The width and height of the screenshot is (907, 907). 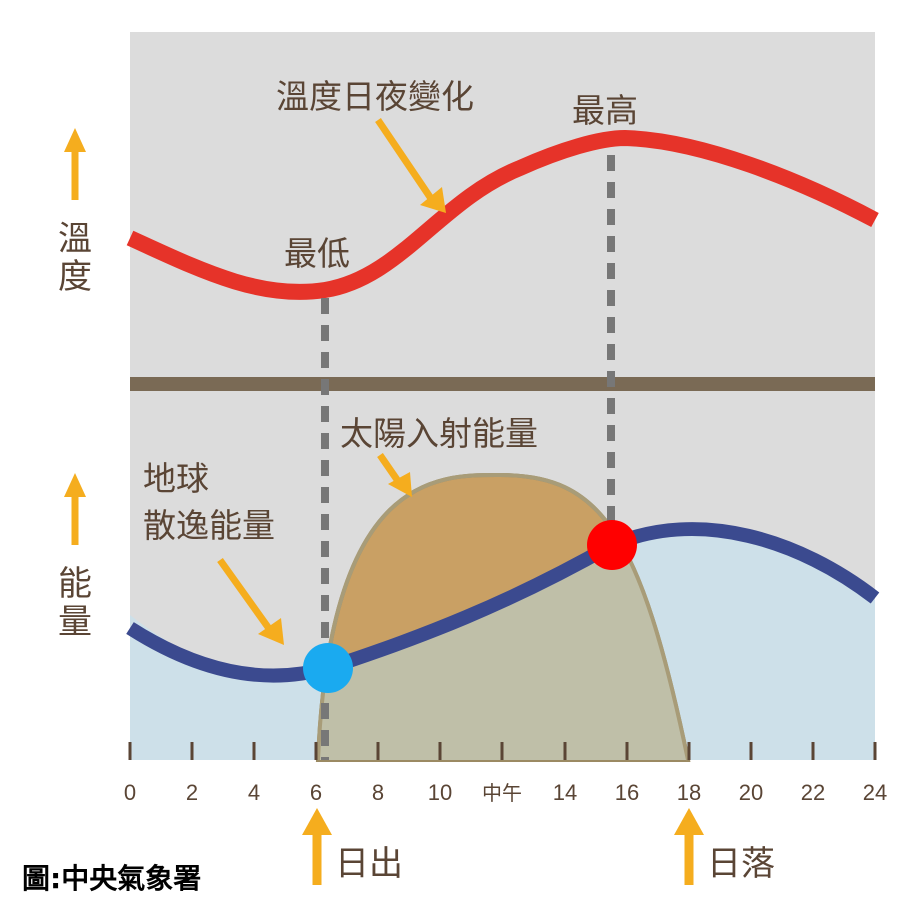 What do you see at coordinates (75, 622) in the screenshot?
I see `energy-label-char-2: 量` at bounding box center [75, 622].